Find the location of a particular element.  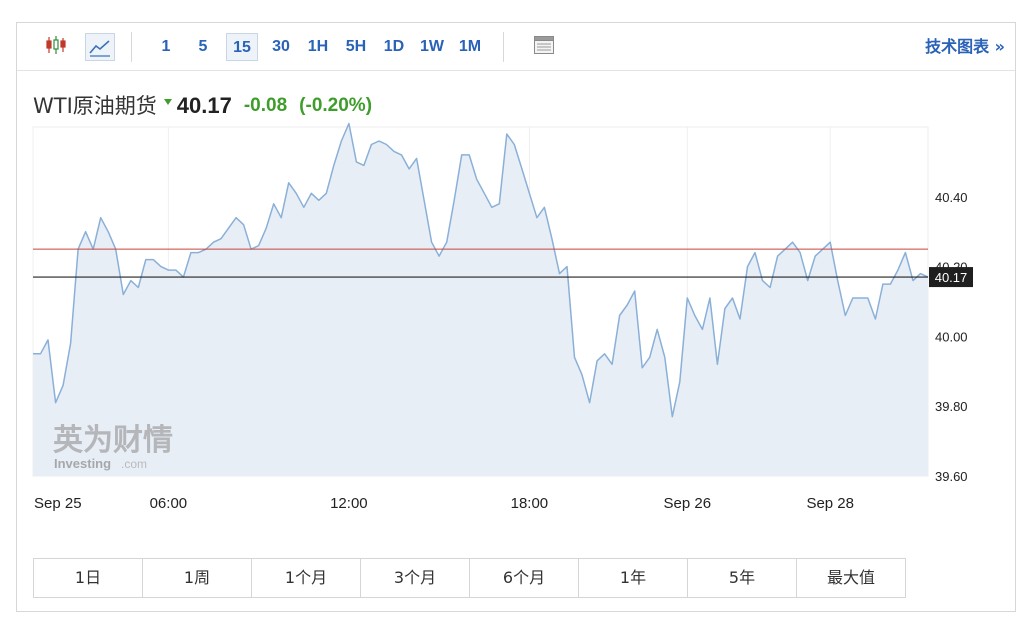

period-max: 最大值 is located at coordinates (850, 577).